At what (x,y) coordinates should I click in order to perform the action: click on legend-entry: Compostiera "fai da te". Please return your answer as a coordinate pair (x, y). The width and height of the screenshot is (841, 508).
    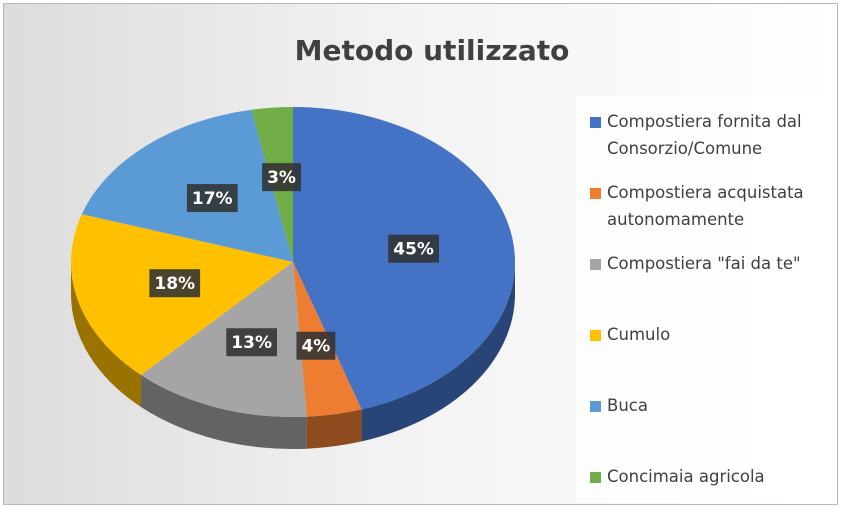
    Looking at the image, I should click on (712, 263).